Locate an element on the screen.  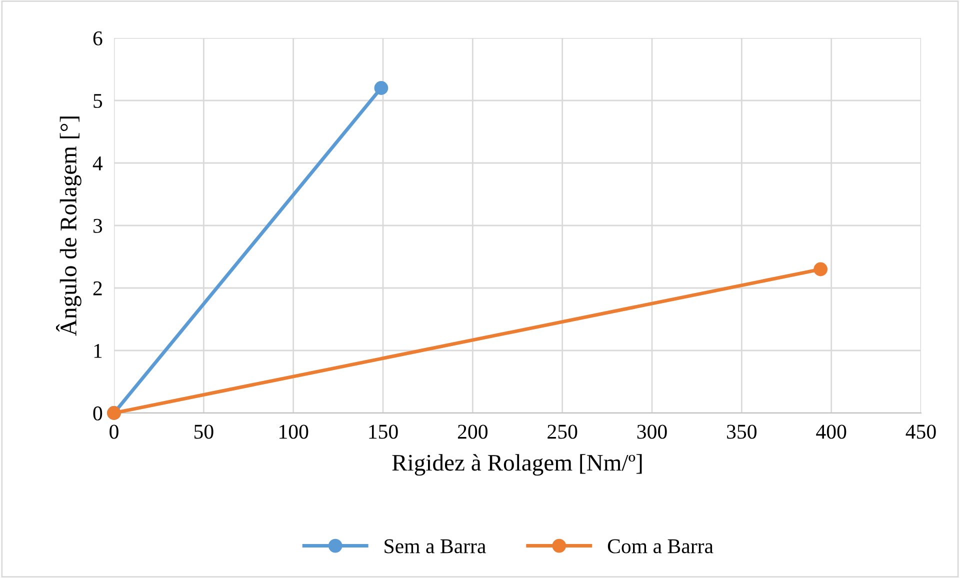
y-tick-label: 3 is located at coordinates (97, 225).